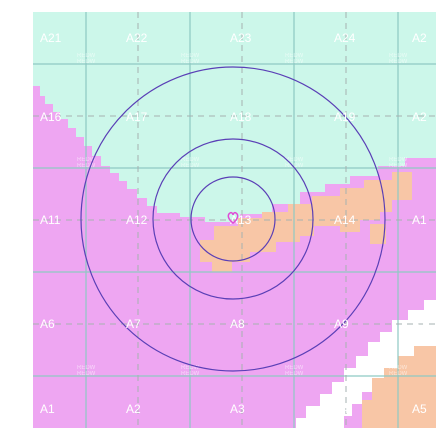 The image size is (436, 433). I want to click on cell-label-a12: A12, so click(137, 220).